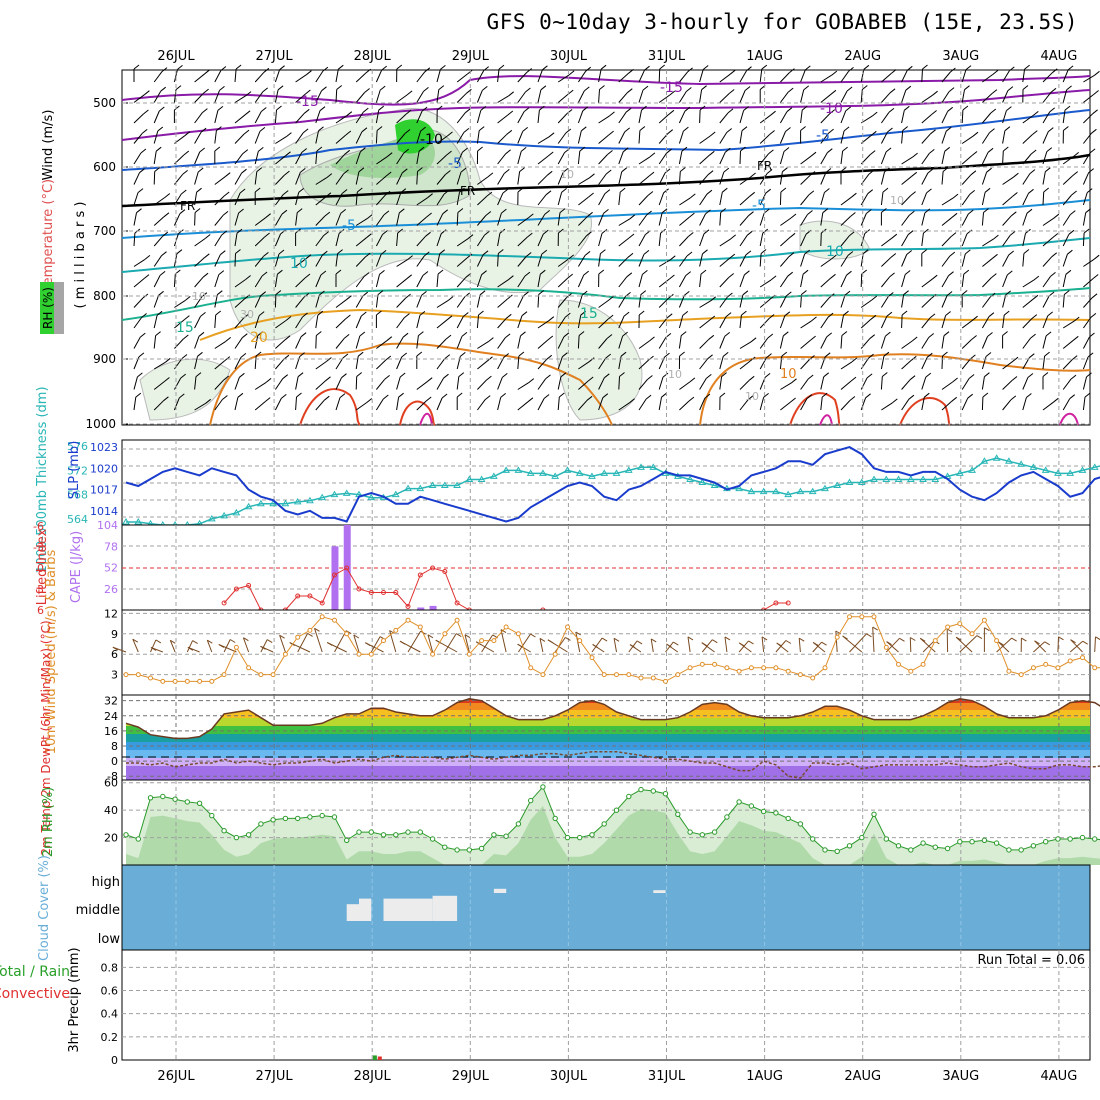  I want to click on date-label: 1AUG, so click(764, 1076).